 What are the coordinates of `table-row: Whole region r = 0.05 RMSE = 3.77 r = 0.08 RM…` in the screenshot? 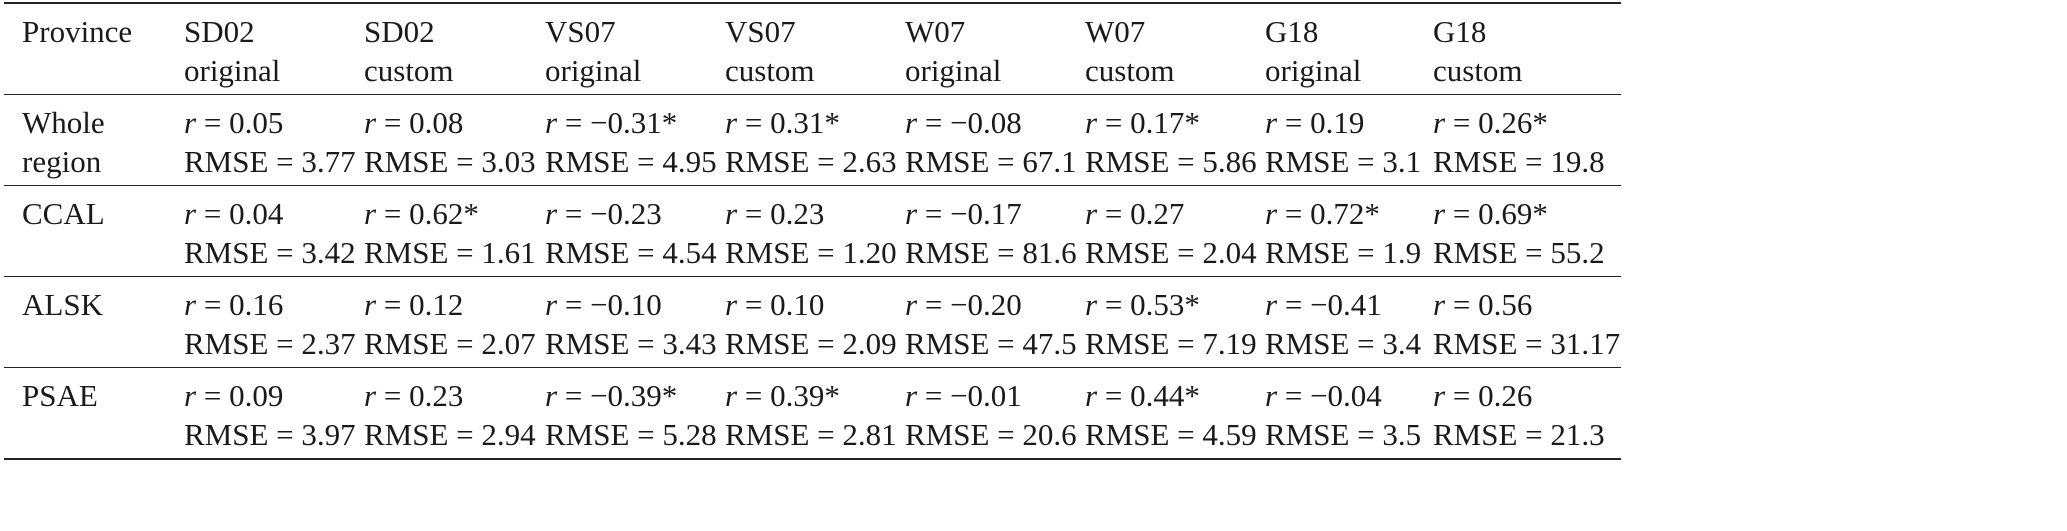 It's located at (812, 140).